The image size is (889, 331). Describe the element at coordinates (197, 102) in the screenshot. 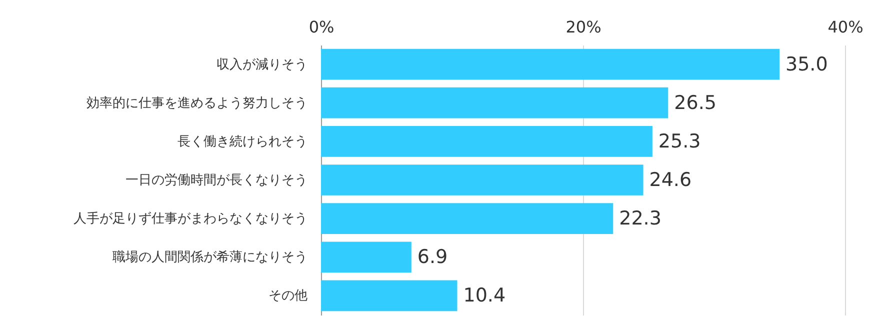

I see `y-tick-label: 効率的に仕事を進めるよう努力しそう` at that location.